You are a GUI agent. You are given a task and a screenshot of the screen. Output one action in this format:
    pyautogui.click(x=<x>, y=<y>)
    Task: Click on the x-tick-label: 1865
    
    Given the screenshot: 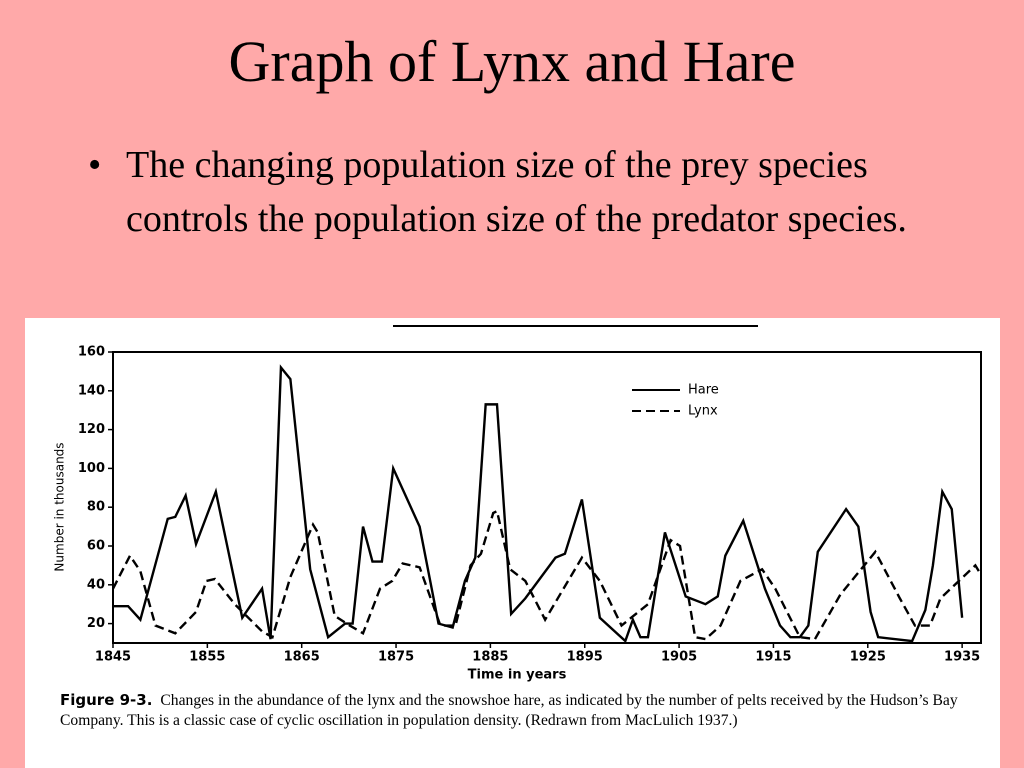 What is the action you would take?
    pyautogui.click(x=302, y=657)
    